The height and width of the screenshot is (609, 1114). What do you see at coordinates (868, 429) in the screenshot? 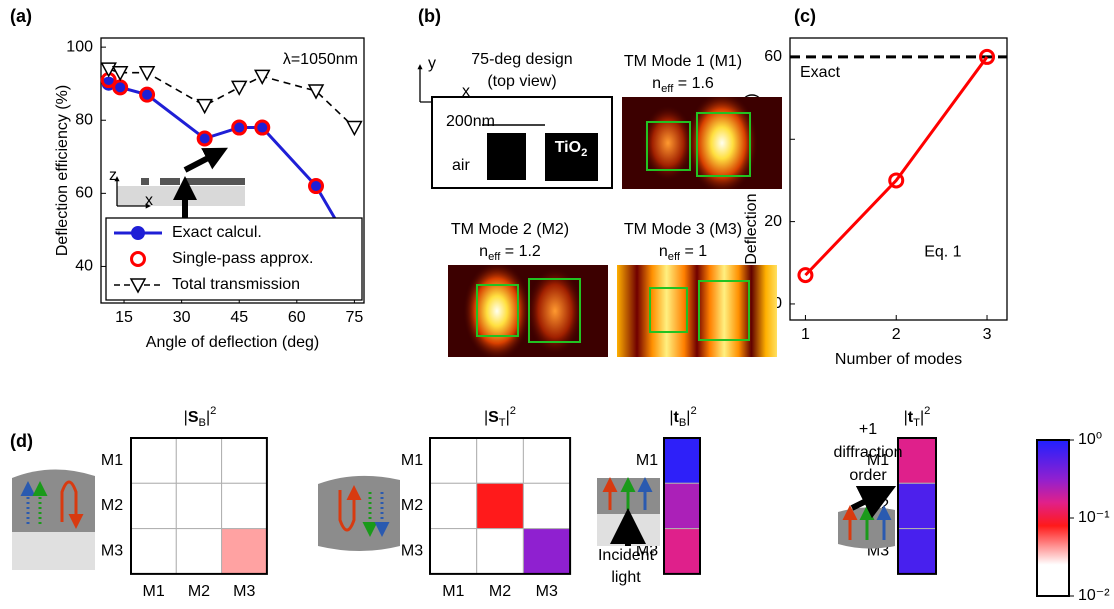
I see `diffraction-label: +1` at bounding box center [868, 429].